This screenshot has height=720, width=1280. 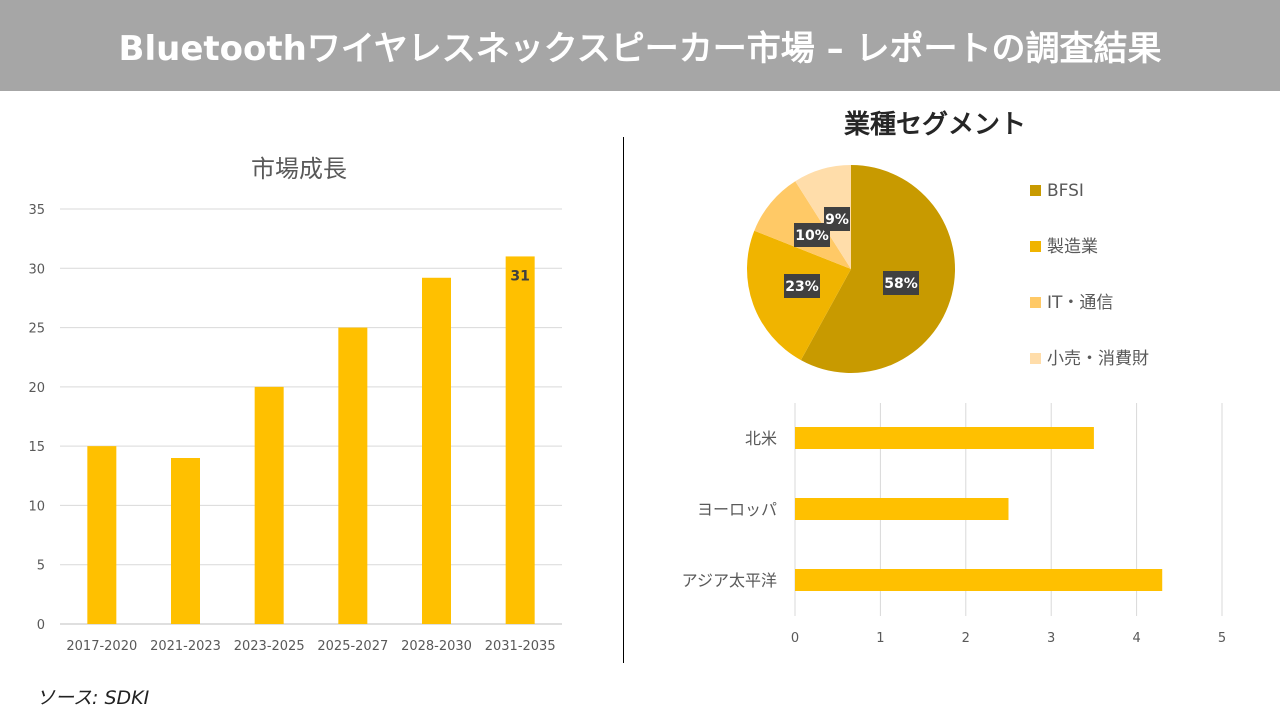 I want to click on y-tick-label: 20, so click(x=36, y=388).